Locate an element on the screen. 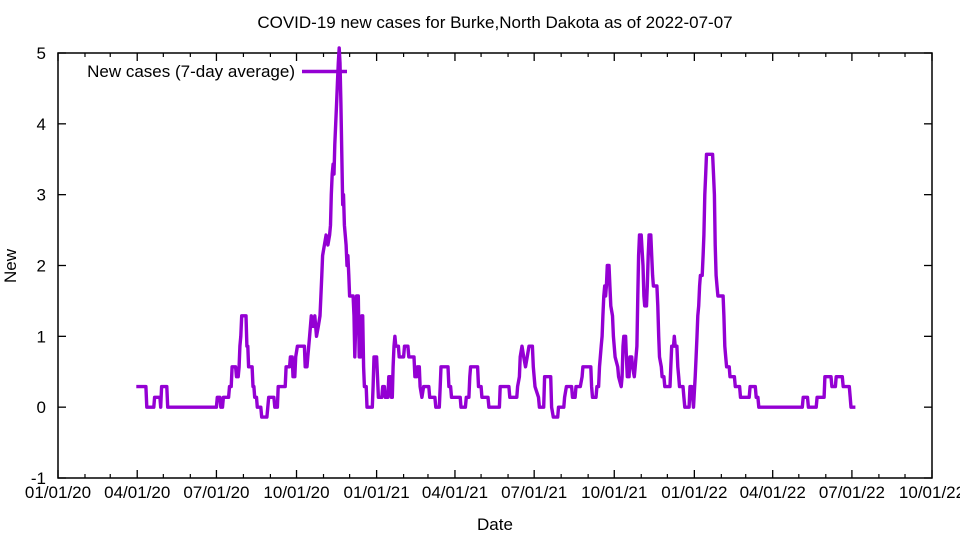  y-tick-label: 2 is located at coordinates (41, 266).